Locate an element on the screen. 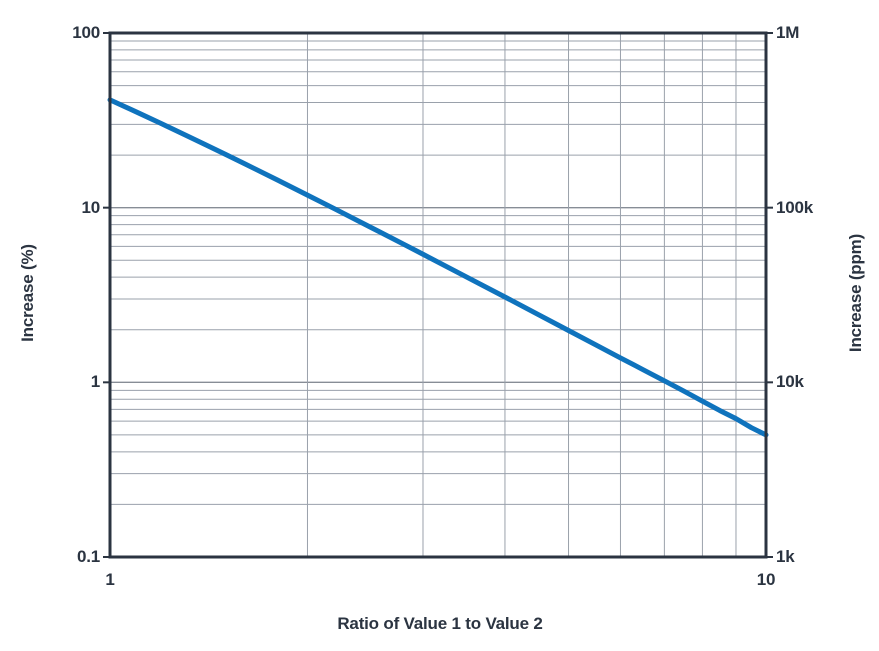 This screenshot has width=879, height=651. y-tick-label-left: 0.1 is located at coordinates (88, 556).